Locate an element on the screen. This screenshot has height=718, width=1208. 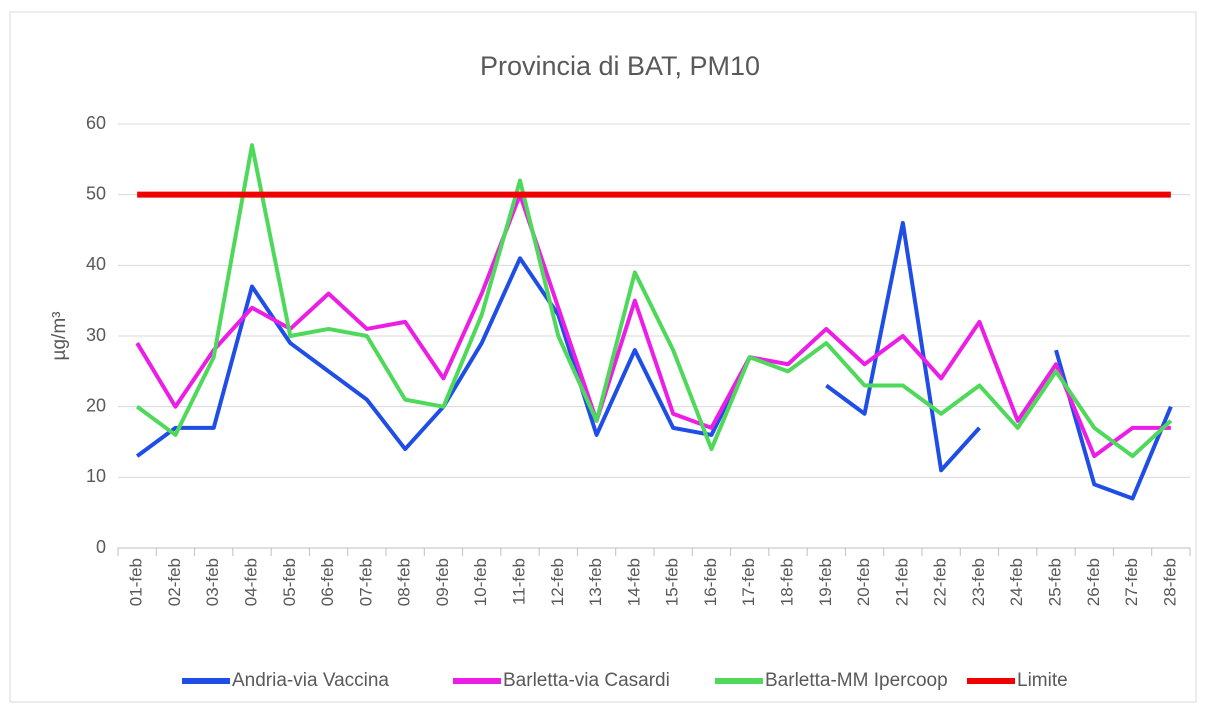
x-tick-label: 08-feb is located at coordinates (404, 582).